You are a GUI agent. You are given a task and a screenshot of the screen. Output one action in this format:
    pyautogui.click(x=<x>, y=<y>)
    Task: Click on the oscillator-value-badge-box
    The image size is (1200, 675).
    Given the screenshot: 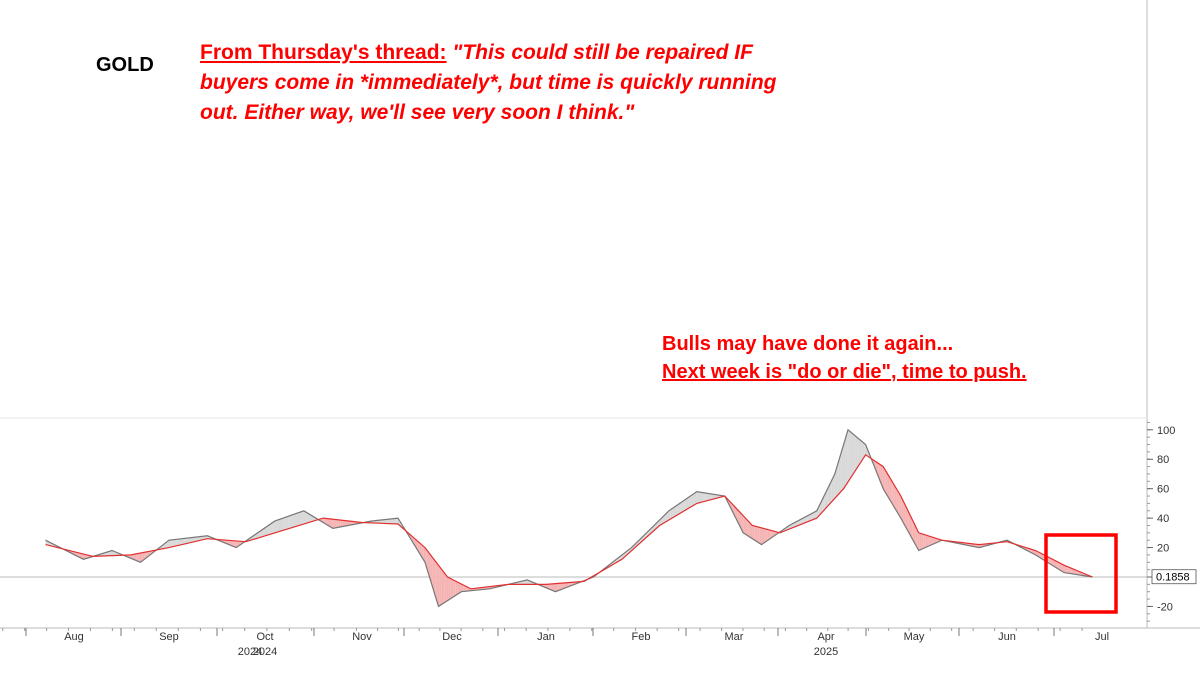 What is the action you would take?
    pyautogui.click(x=1174, y=577)
    